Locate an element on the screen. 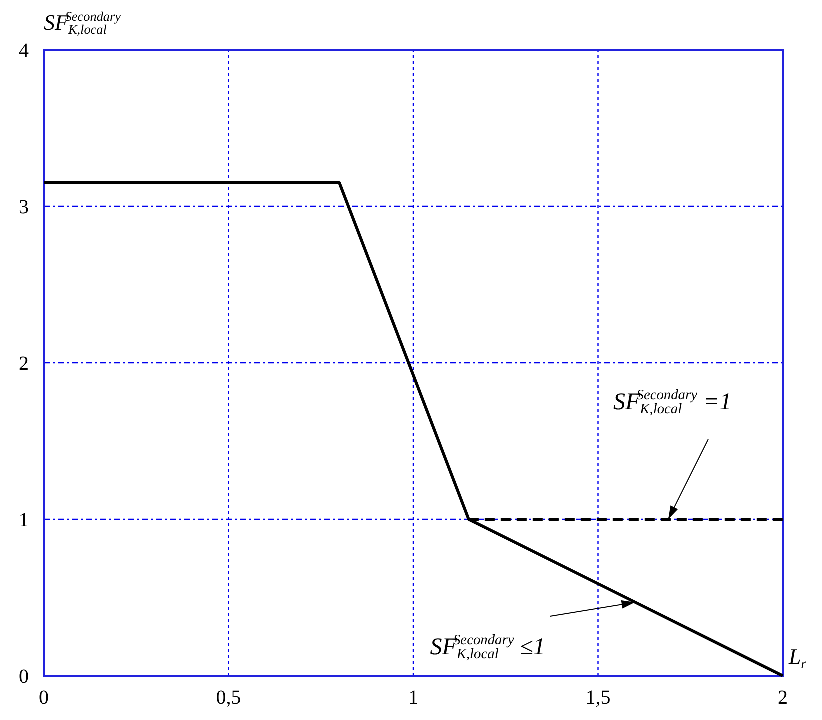 Image resolution: width=822 pixels, height=720 pixels. x-tick-label: 2 is located at coordinates (783, 698).